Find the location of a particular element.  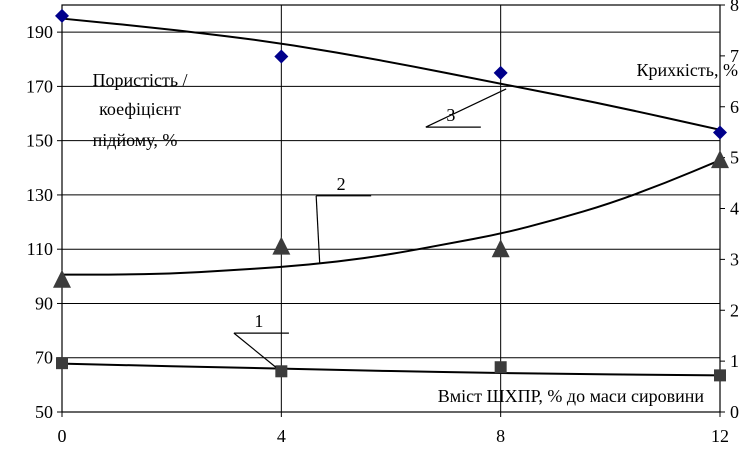

y-left-title-line-1: Пористість / is located at coordinates (139, 80).